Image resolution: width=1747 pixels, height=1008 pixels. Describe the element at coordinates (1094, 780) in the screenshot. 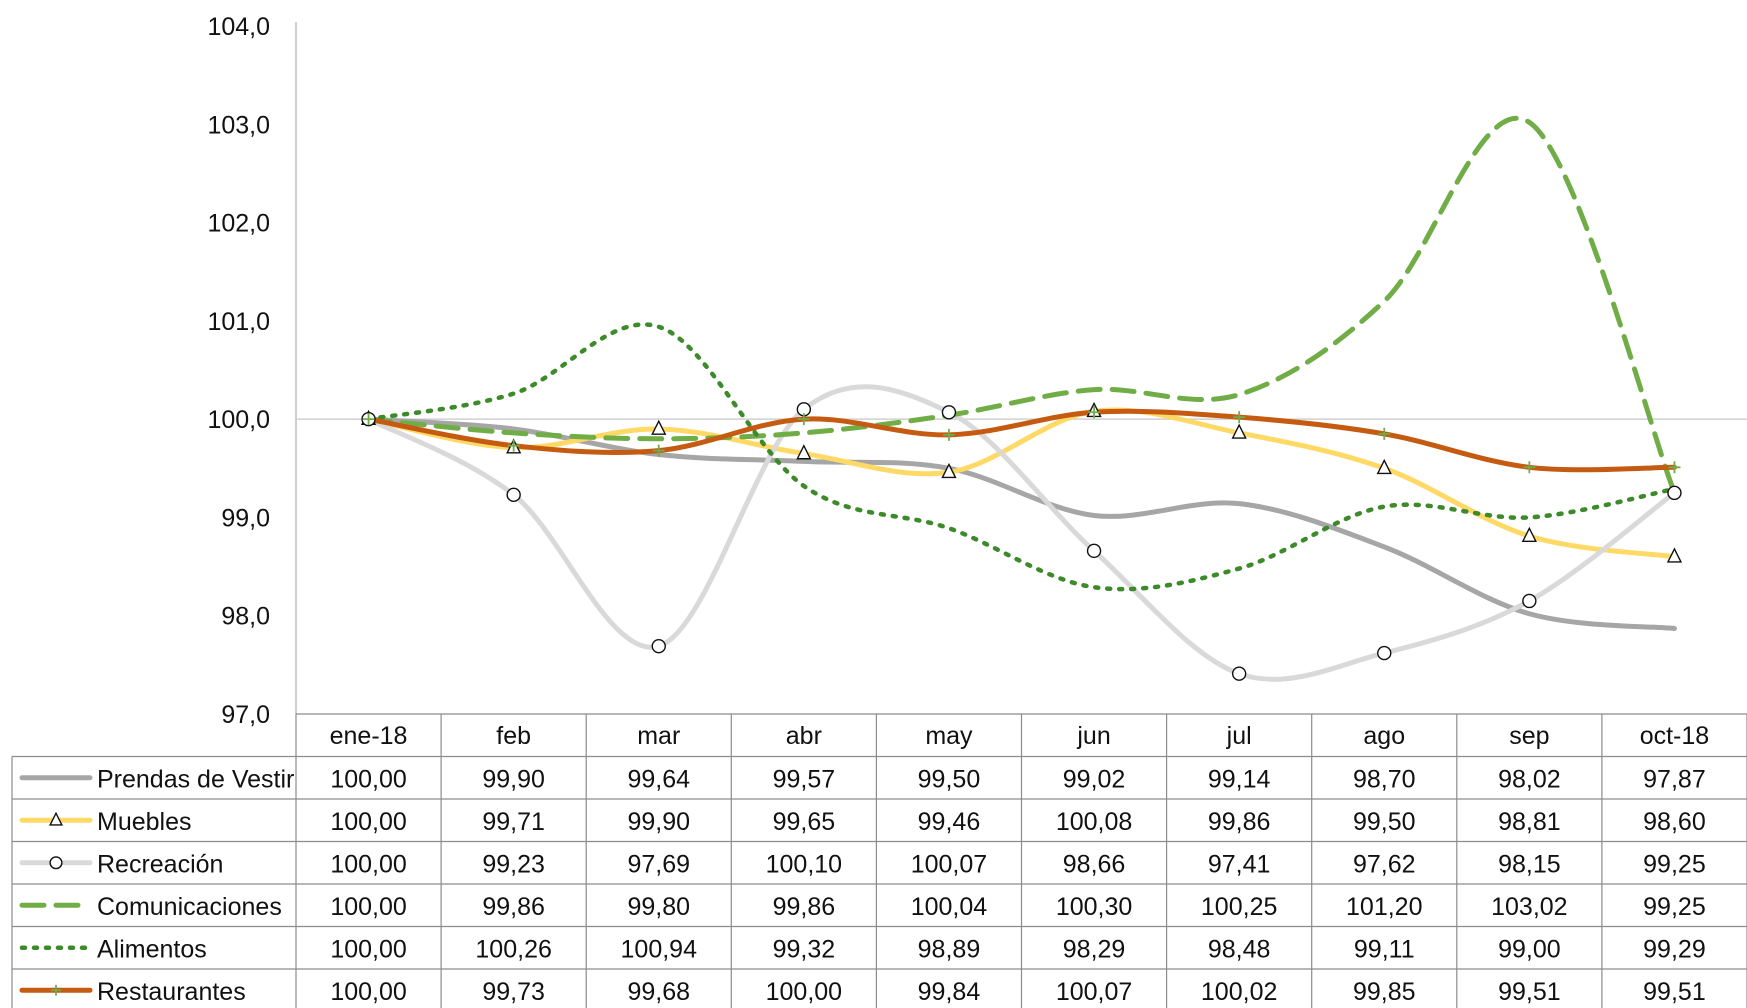

I see `data-label: 99,02` at that location.